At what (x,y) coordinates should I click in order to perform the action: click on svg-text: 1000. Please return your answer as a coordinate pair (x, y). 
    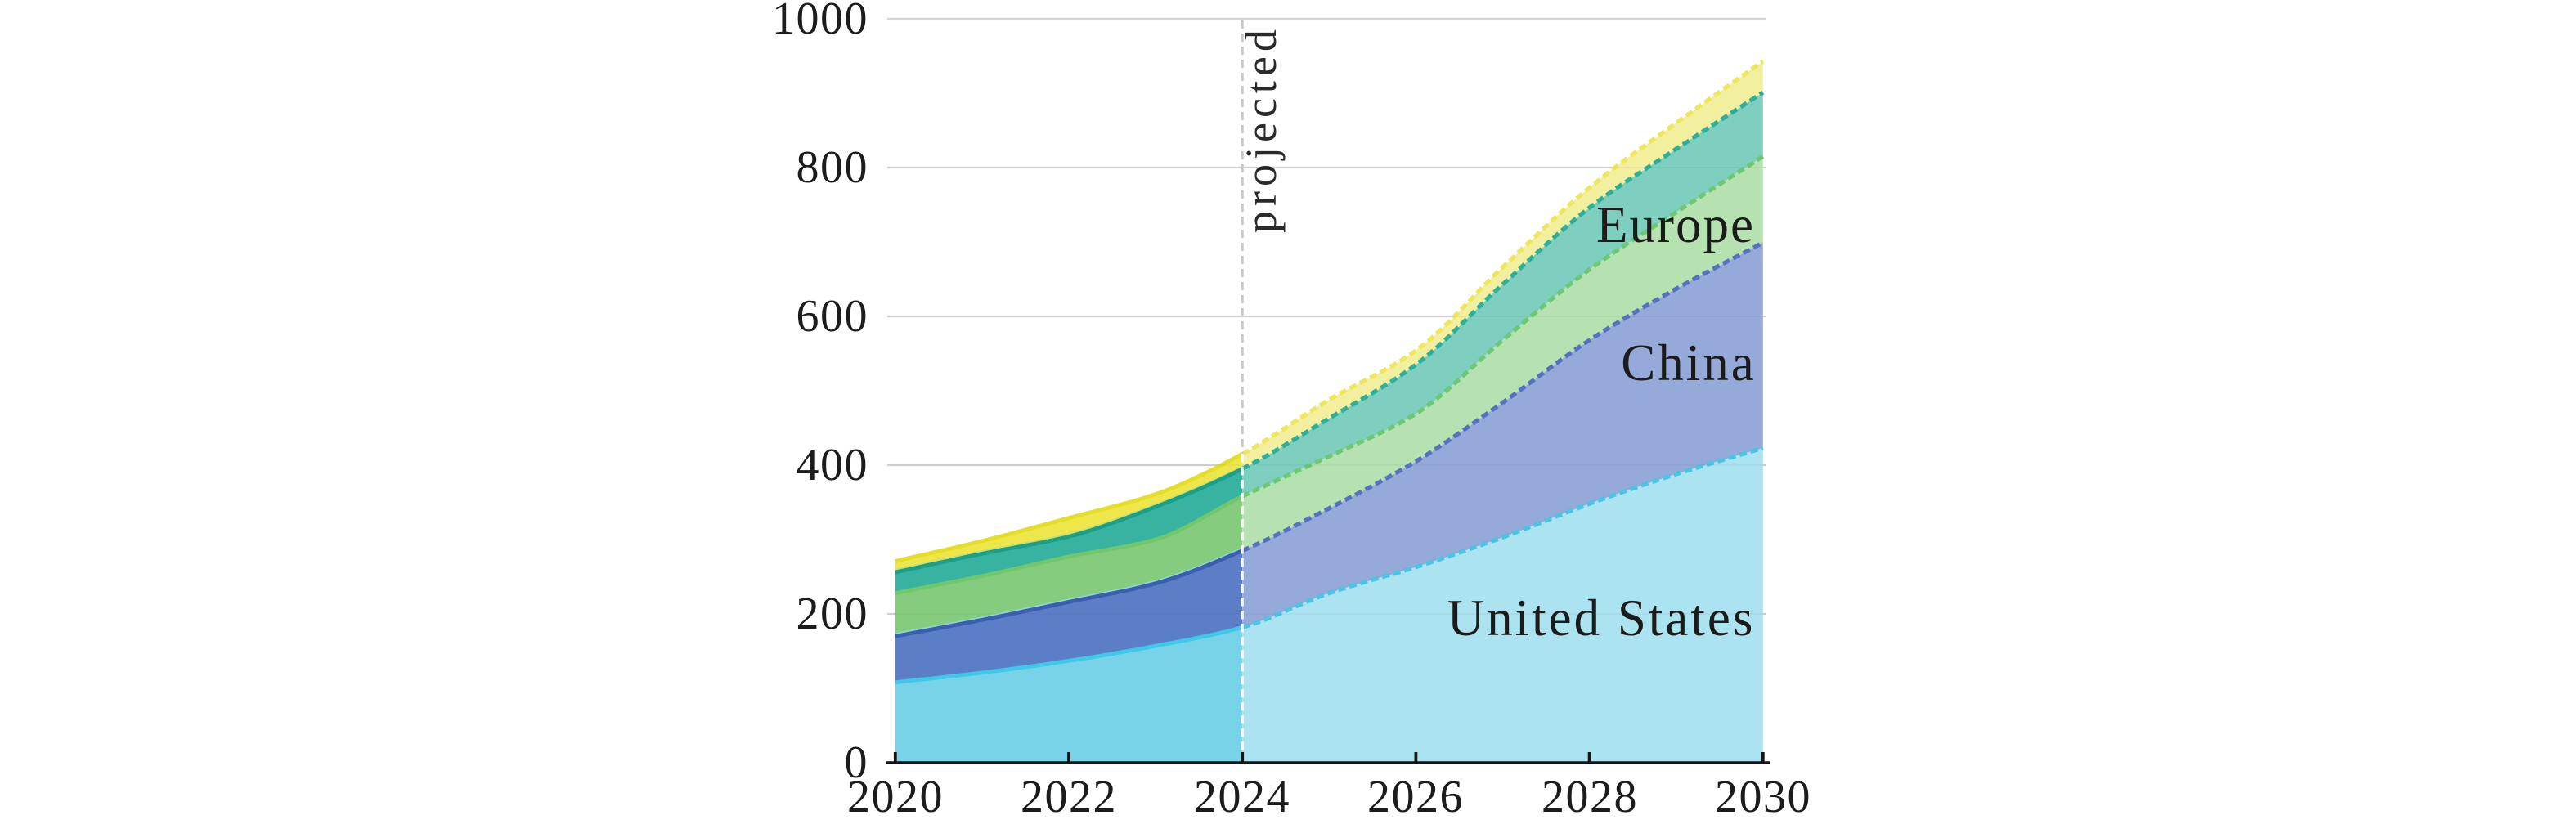
    Looking at the image, I should click on (820, 22).